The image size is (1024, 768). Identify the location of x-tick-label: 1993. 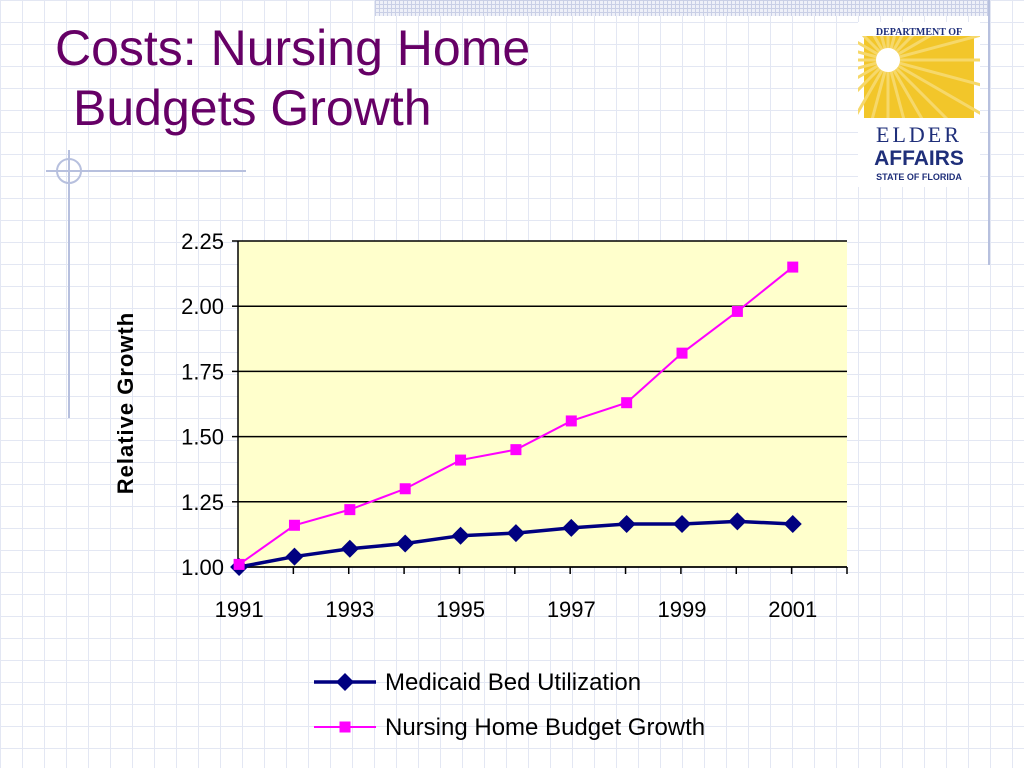
(349, 609).